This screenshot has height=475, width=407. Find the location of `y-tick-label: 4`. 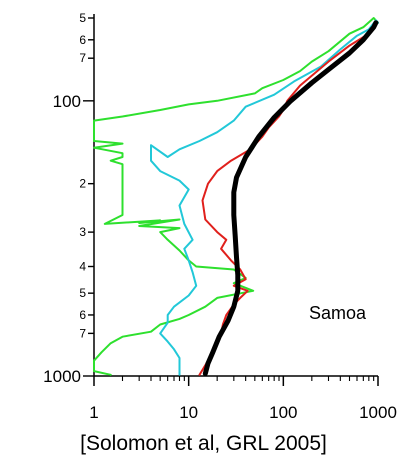

y-tick-label: 4 is located at coordinates (82, 267).